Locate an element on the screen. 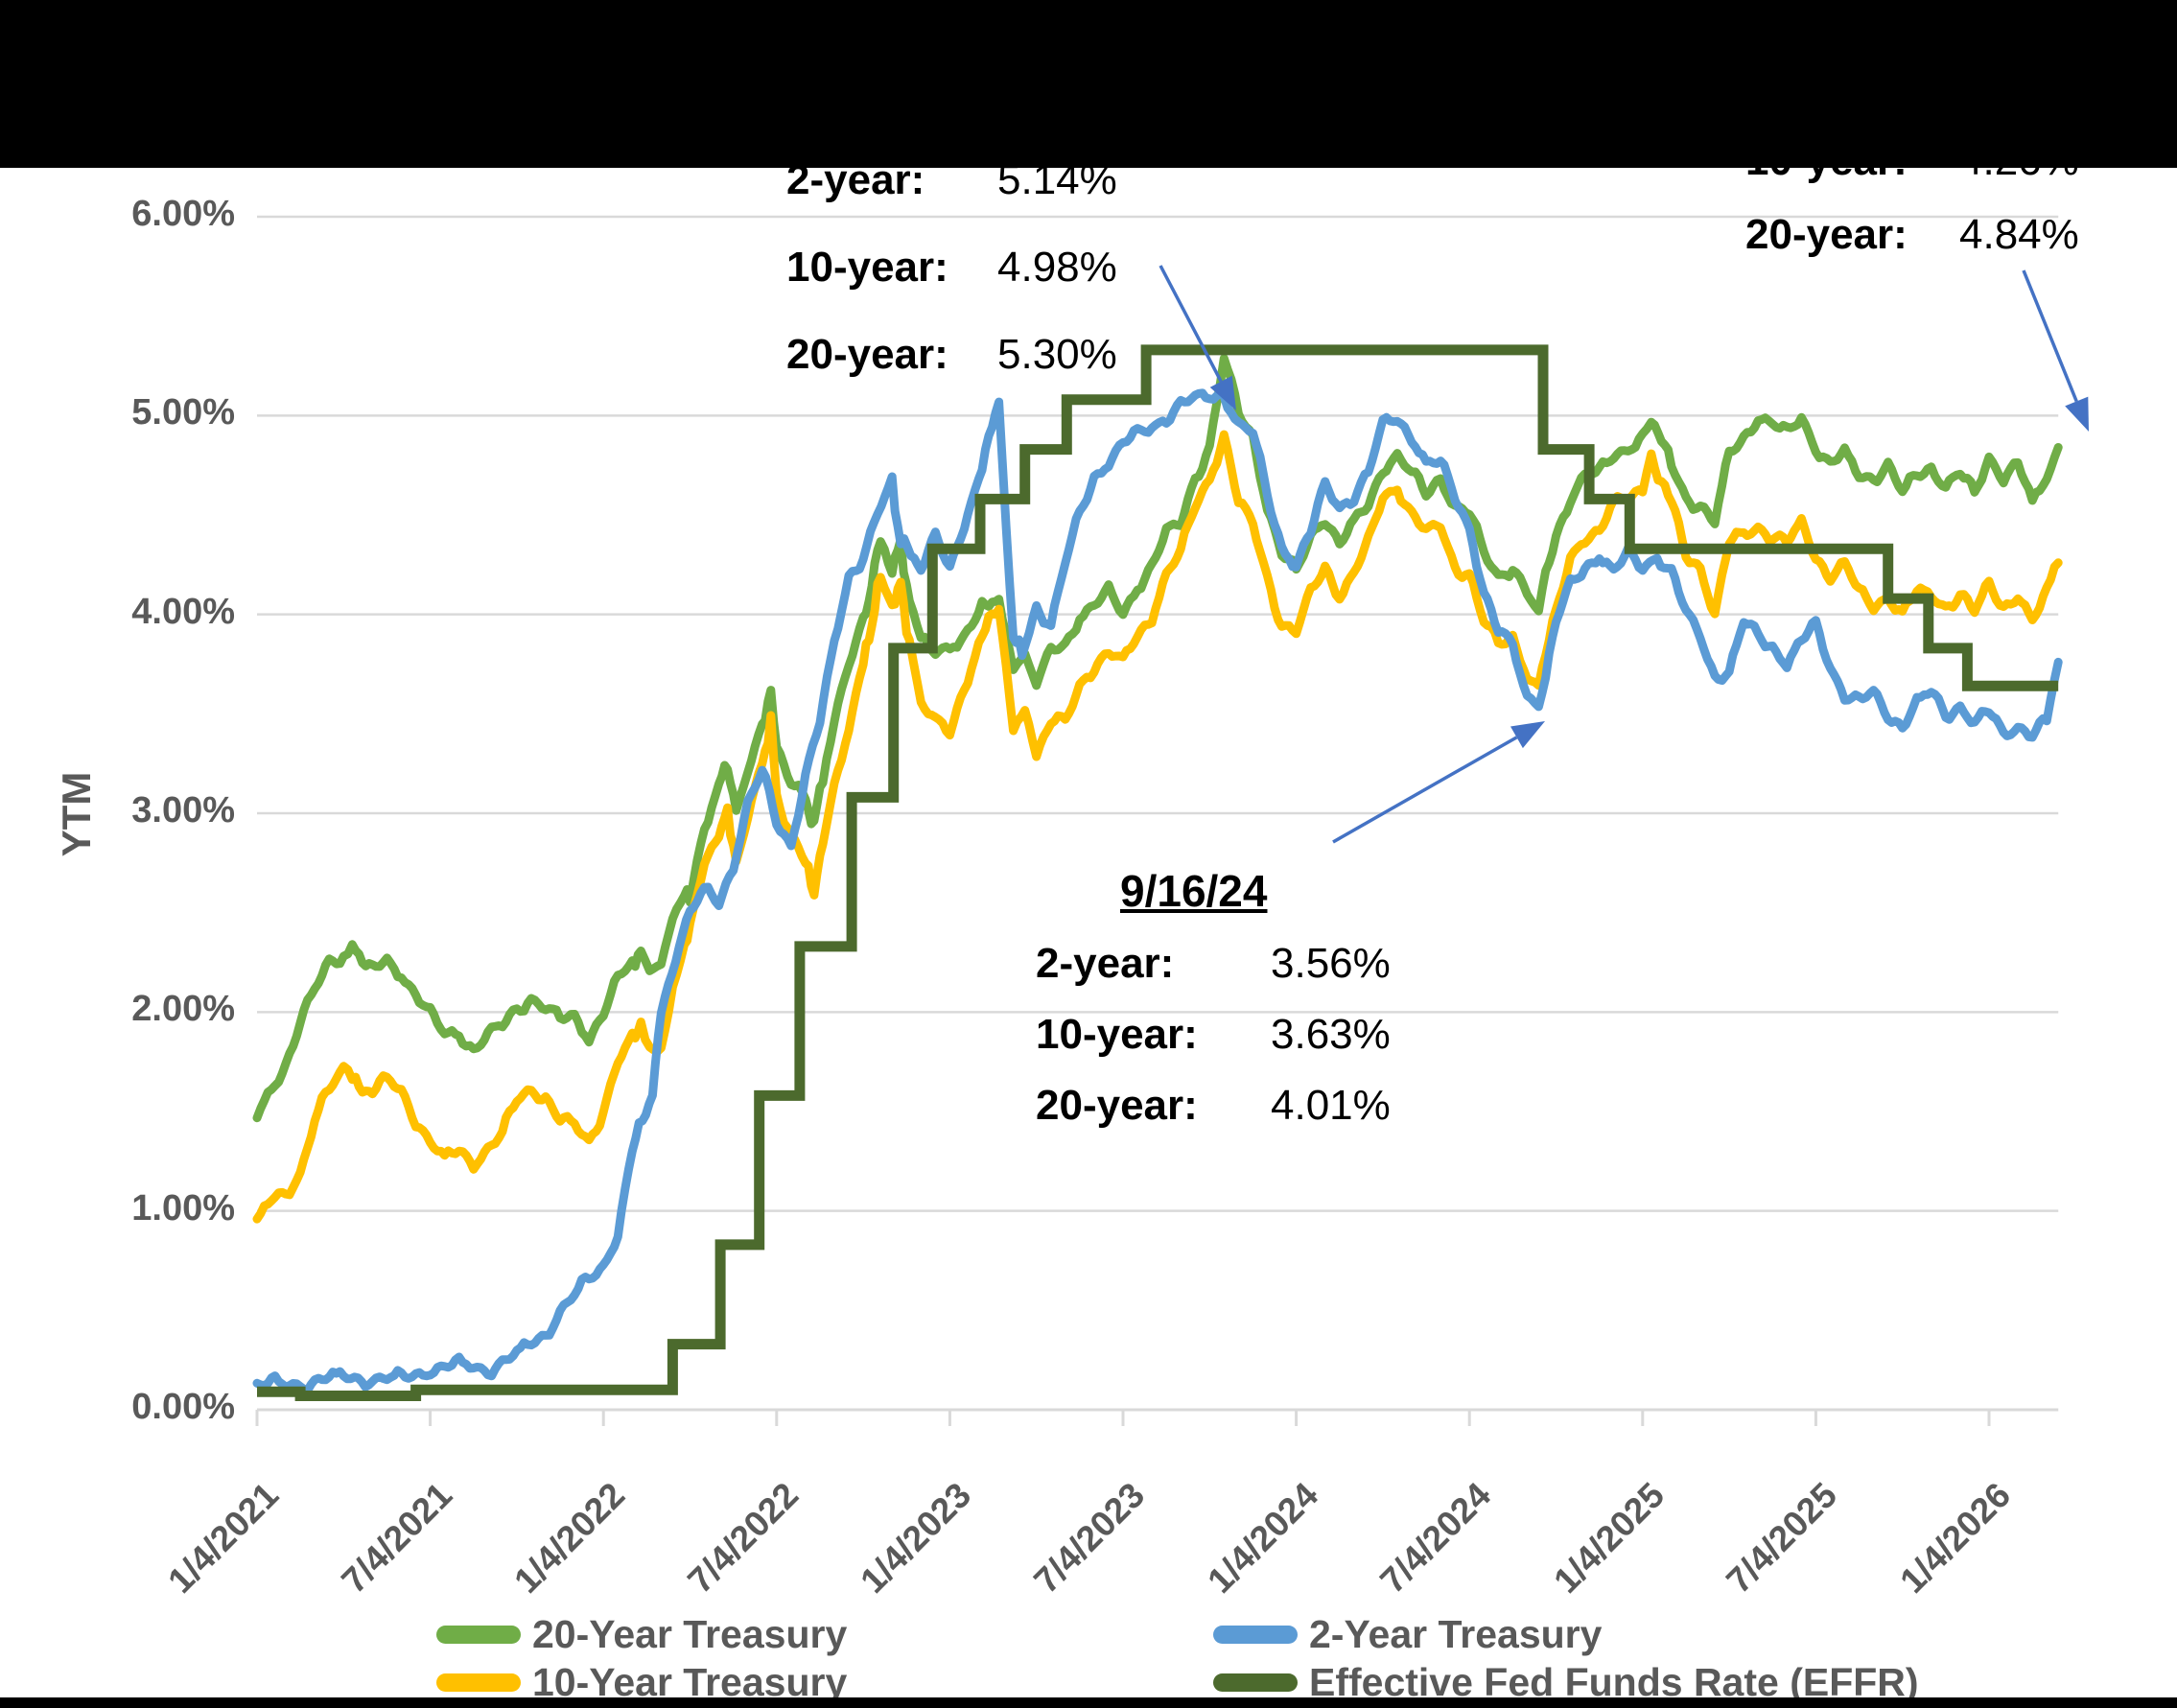 This screenshot has height=1708, width=2177. y-tick-label-3.00%: 3.00% is located at coordinates (183, 811).